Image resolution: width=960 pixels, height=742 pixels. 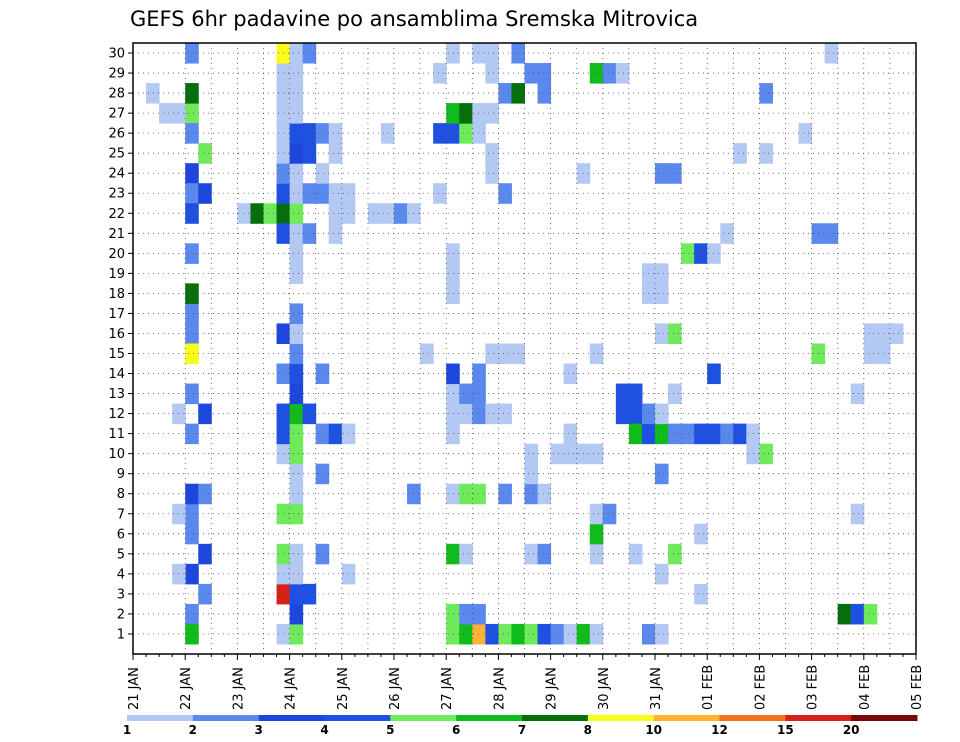 I want to click on x-tick-label: 02 FEB, so click(x=760, y=687).